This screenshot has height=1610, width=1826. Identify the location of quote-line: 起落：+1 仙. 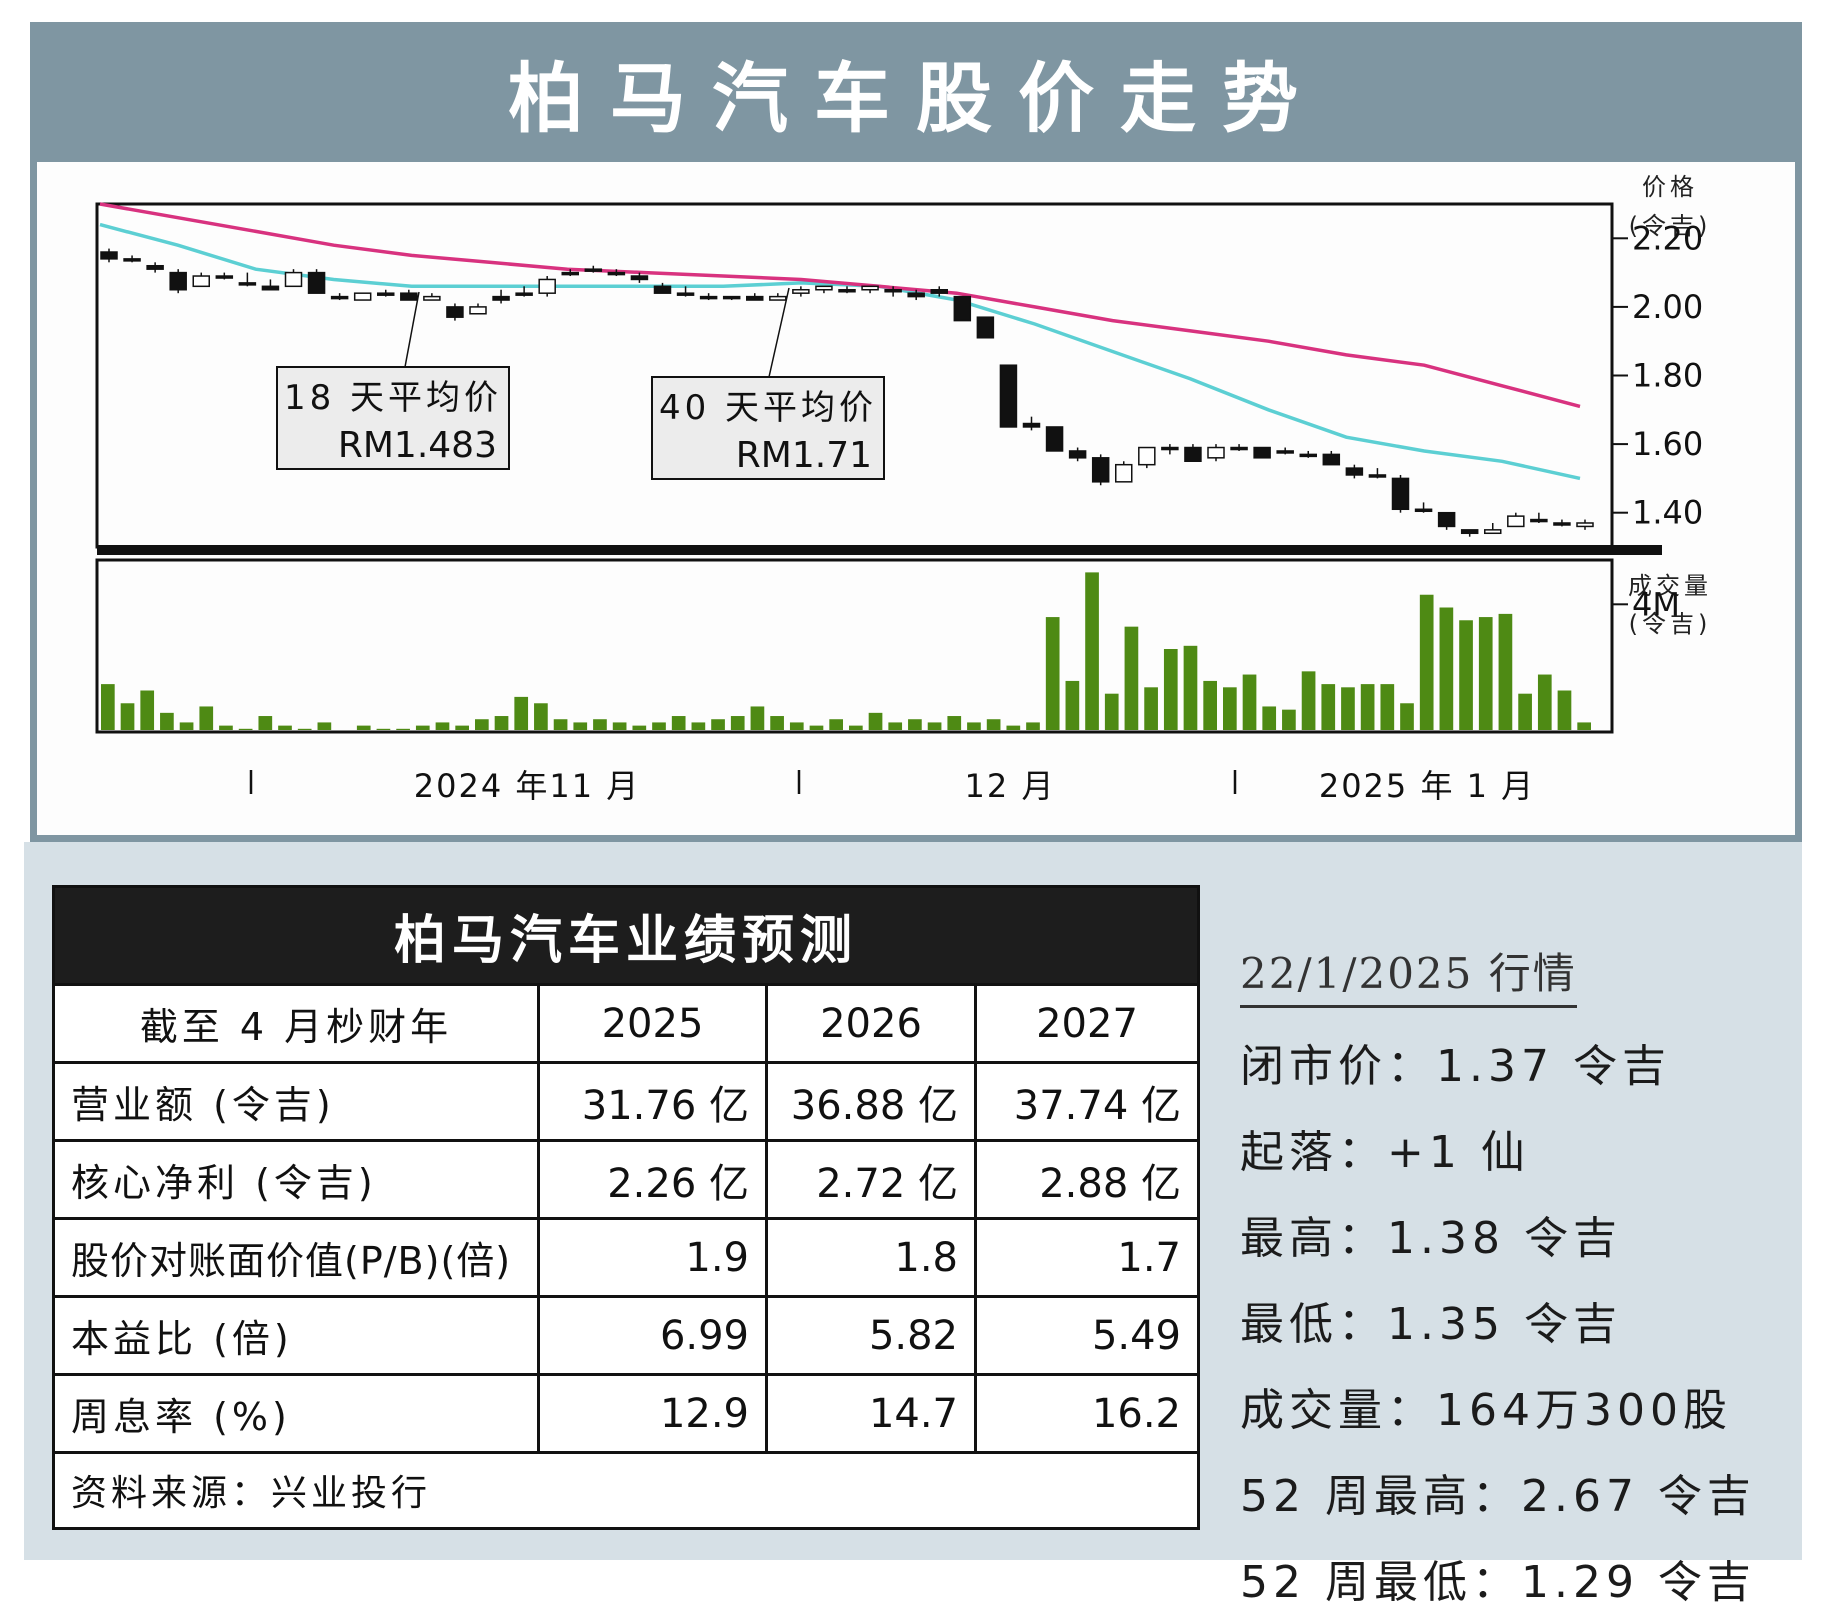
(1385, 1152).